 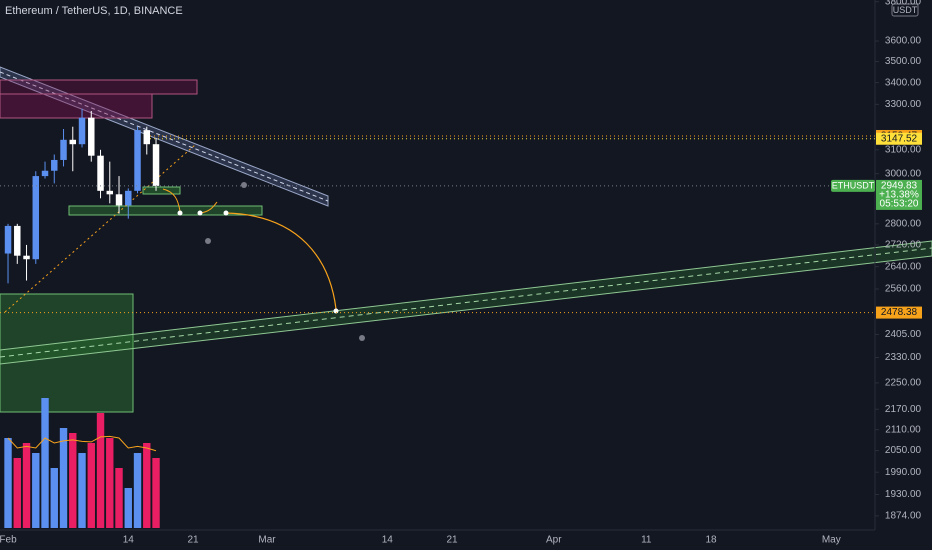 I want to click on last-price-box, so click(x=899, y=194).